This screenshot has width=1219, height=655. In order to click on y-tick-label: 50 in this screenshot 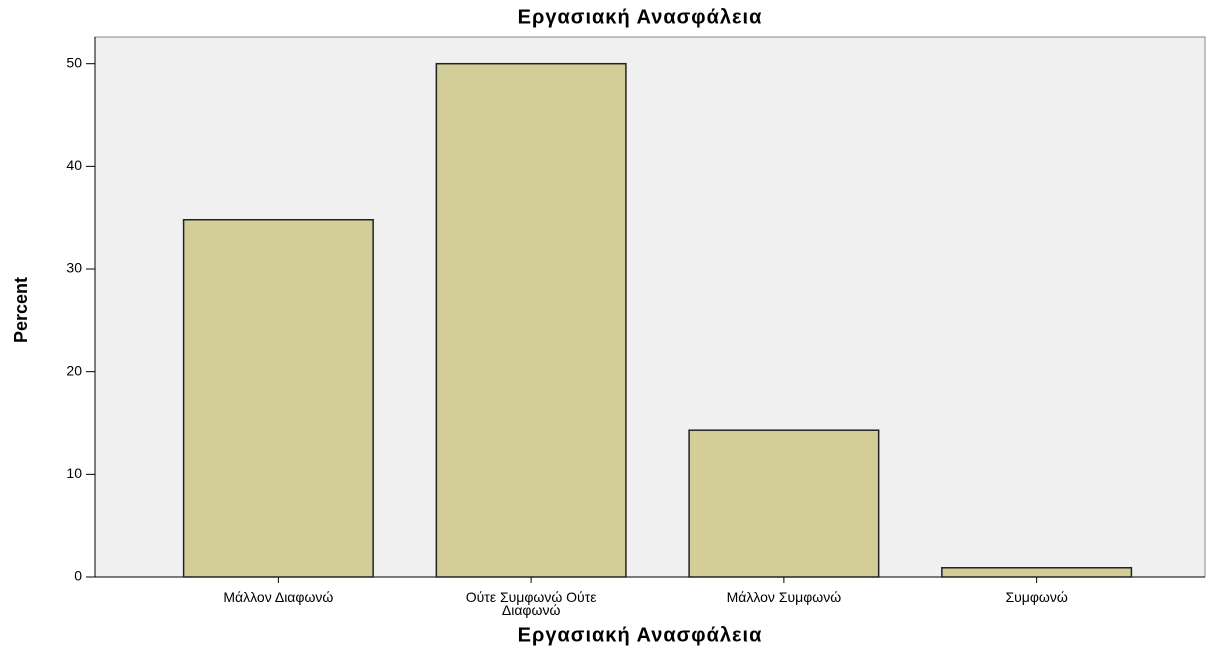, I will do `click(74, 62)`.